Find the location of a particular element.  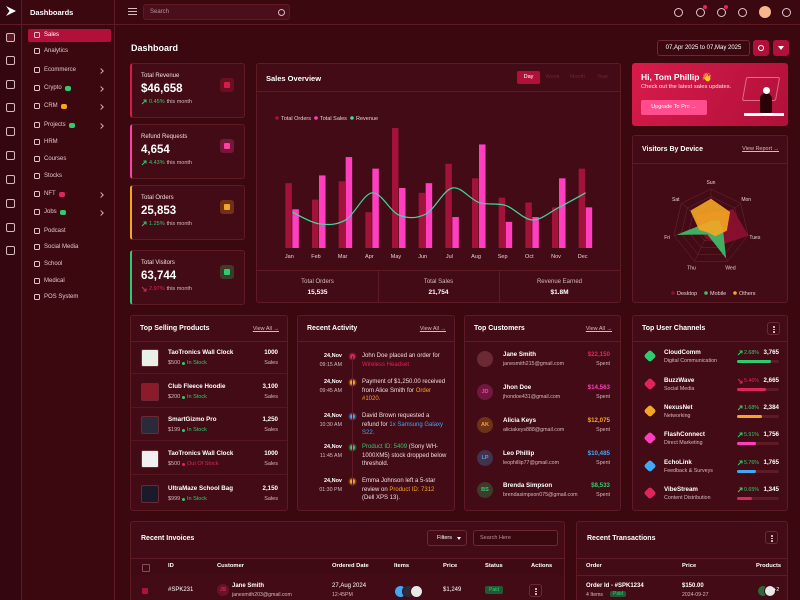

upgrade-button: Upgrade To Pro → is located at coordinates (674, 107).